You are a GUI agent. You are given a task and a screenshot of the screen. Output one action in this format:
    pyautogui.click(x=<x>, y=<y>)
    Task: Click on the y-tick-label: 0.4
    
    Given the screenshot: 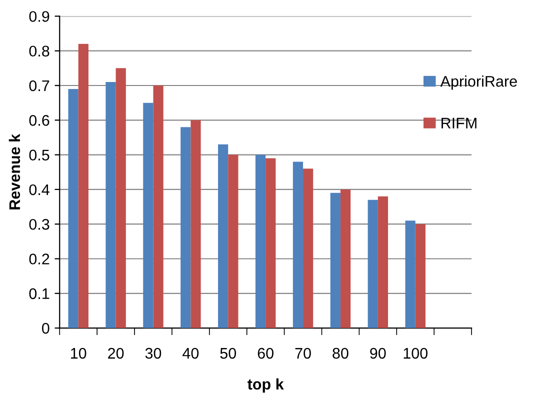 What is the action you would take?
    pyautogui.click(x=39, y=190)
    